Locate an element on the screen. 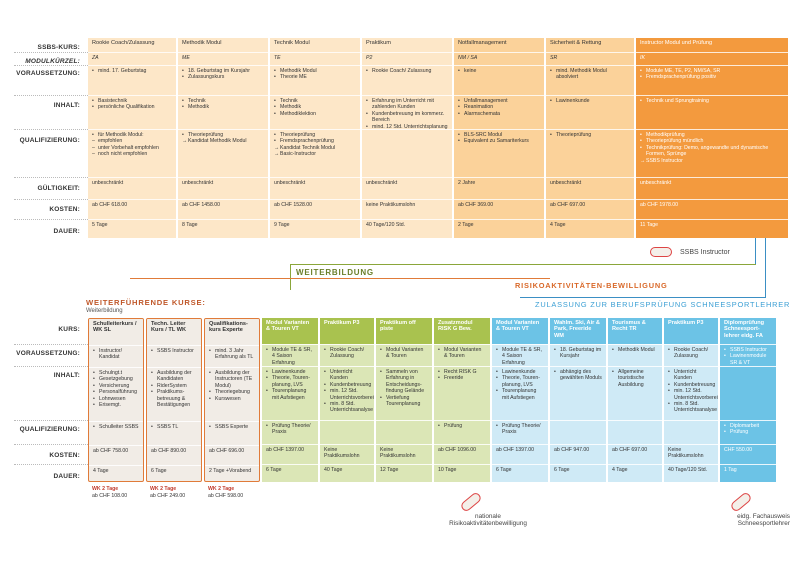  qual-item: Methodikprüfung is located at coordinates (712, 135).